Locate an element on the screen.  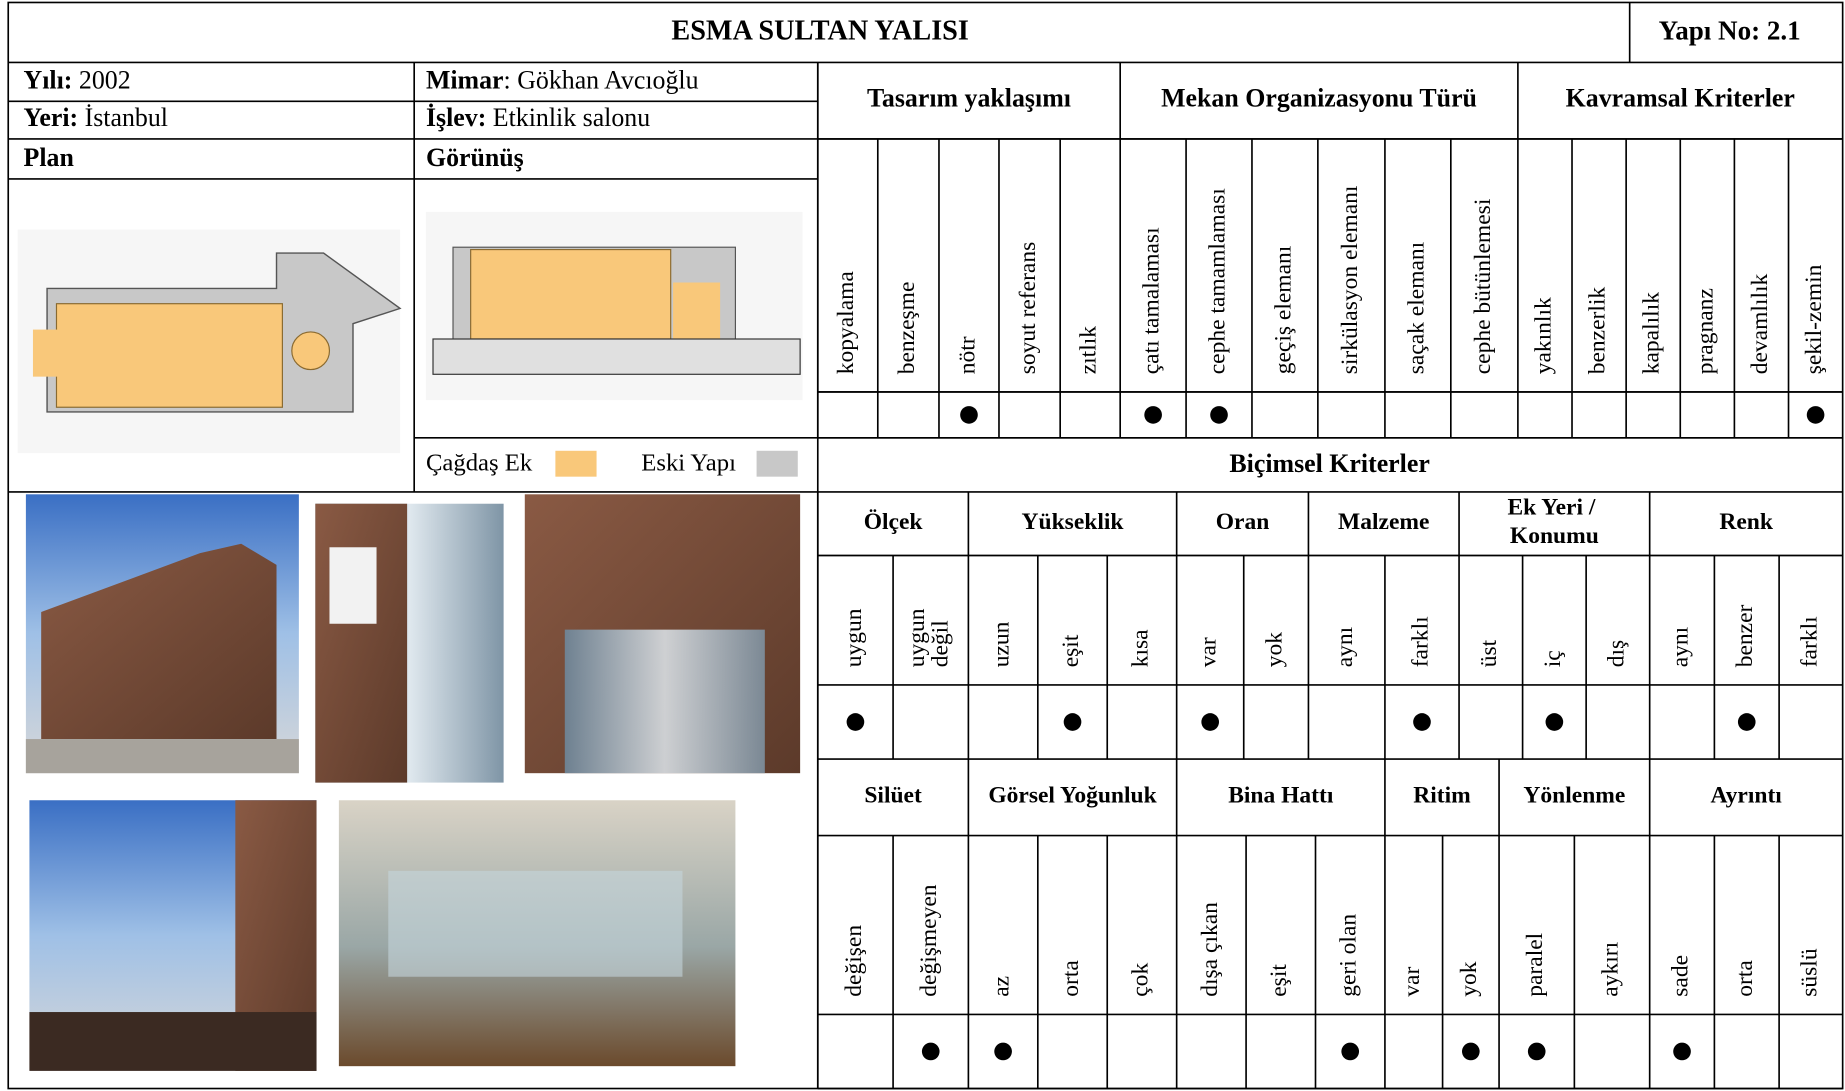
function-line: İşlev: Etkinlik salonu is located at coordinates (538, 117).